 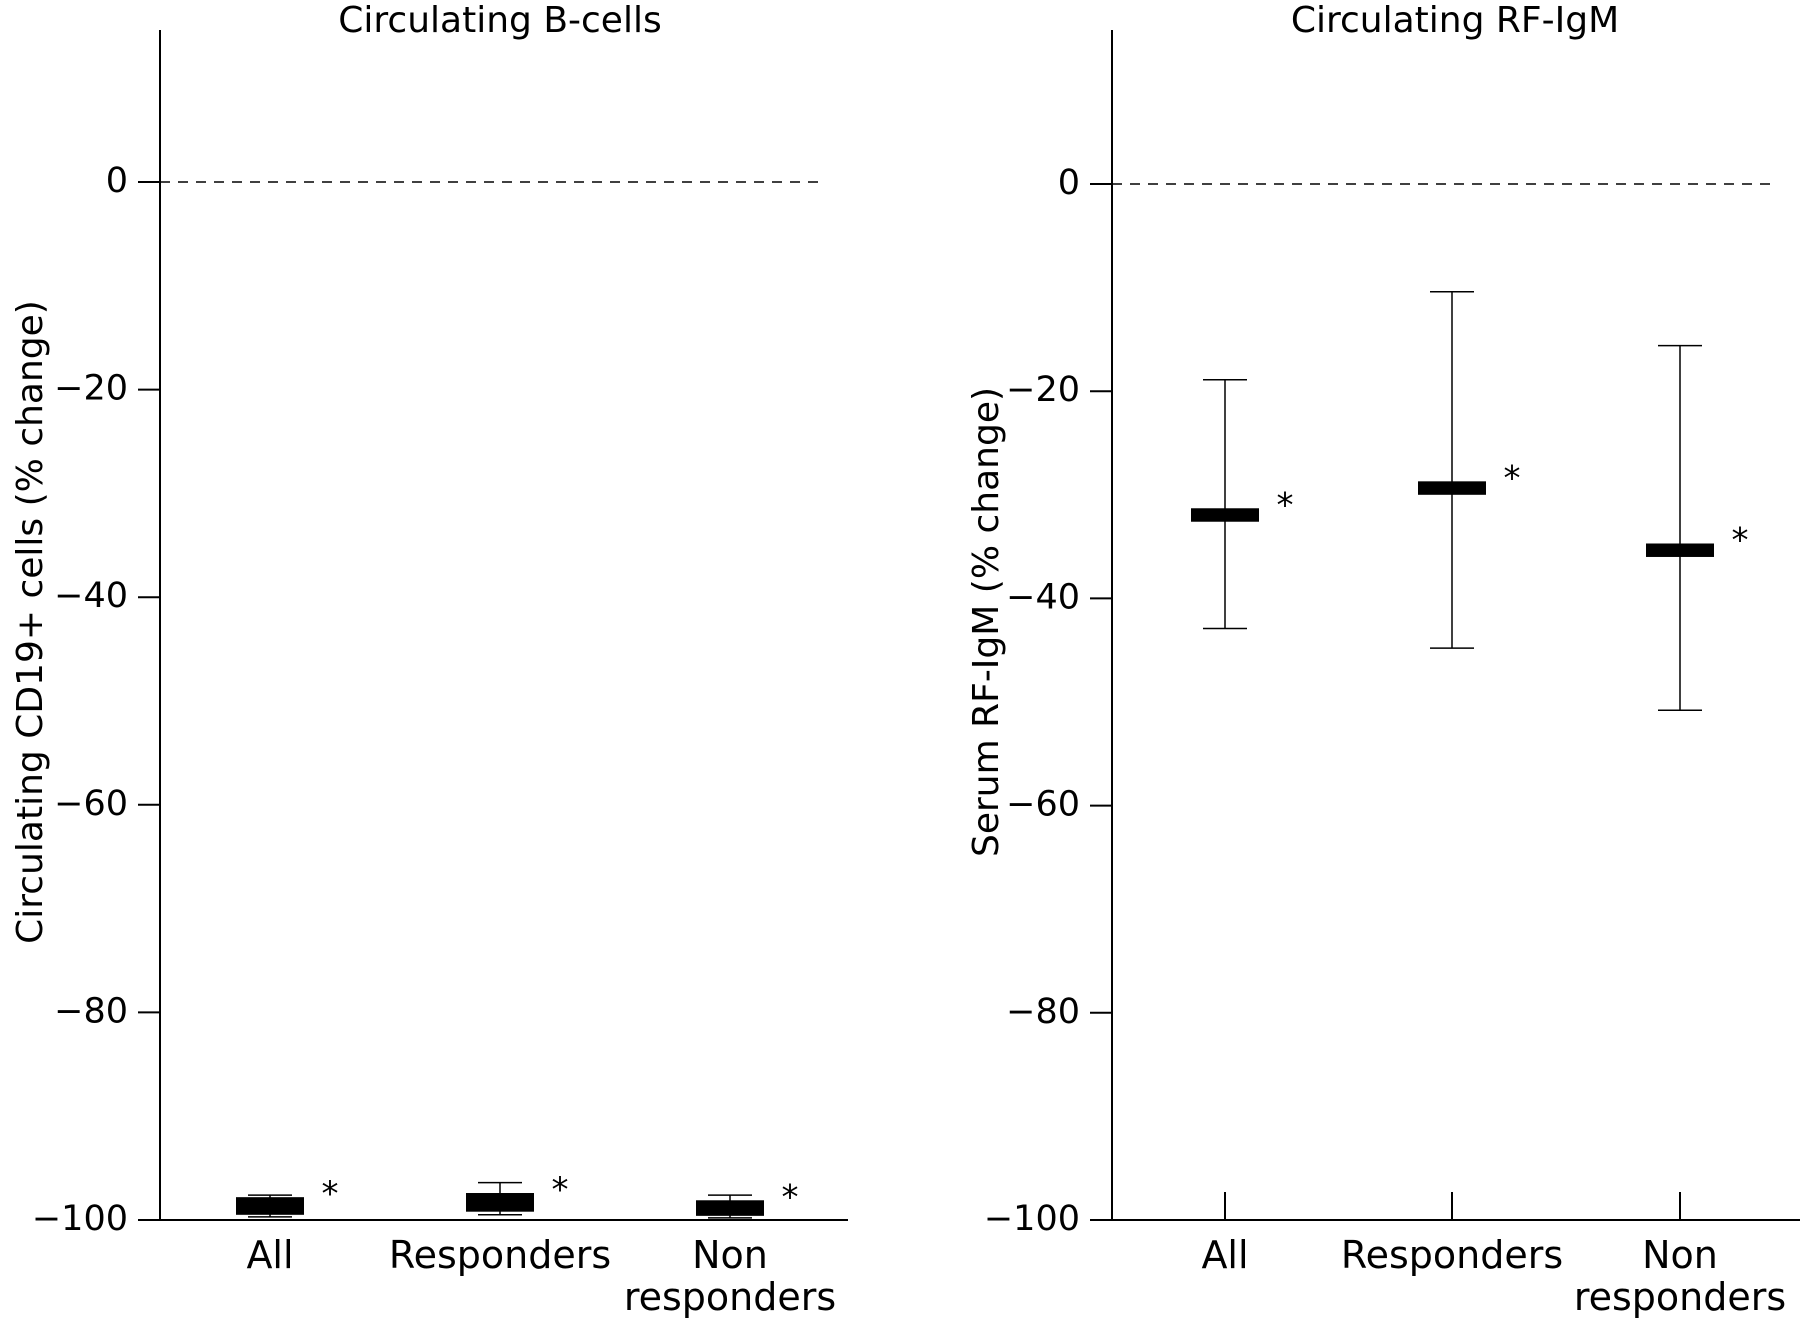 I want to click on y-axis-label: Serum RF-IgM (% change), so click(x=986, y=622).